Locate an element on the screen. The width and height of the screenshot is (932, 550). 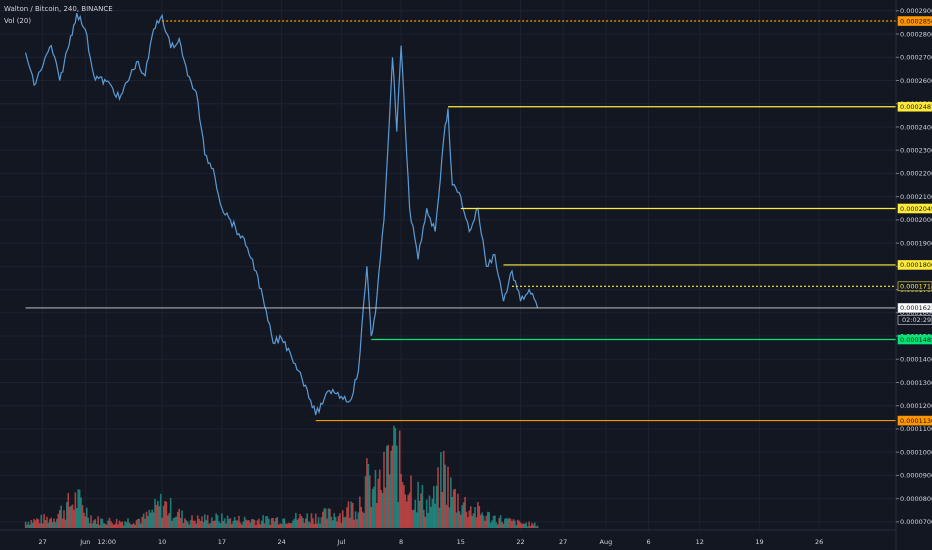
price-tag-label: 0.0001485 is located at coordinates (916, 340).